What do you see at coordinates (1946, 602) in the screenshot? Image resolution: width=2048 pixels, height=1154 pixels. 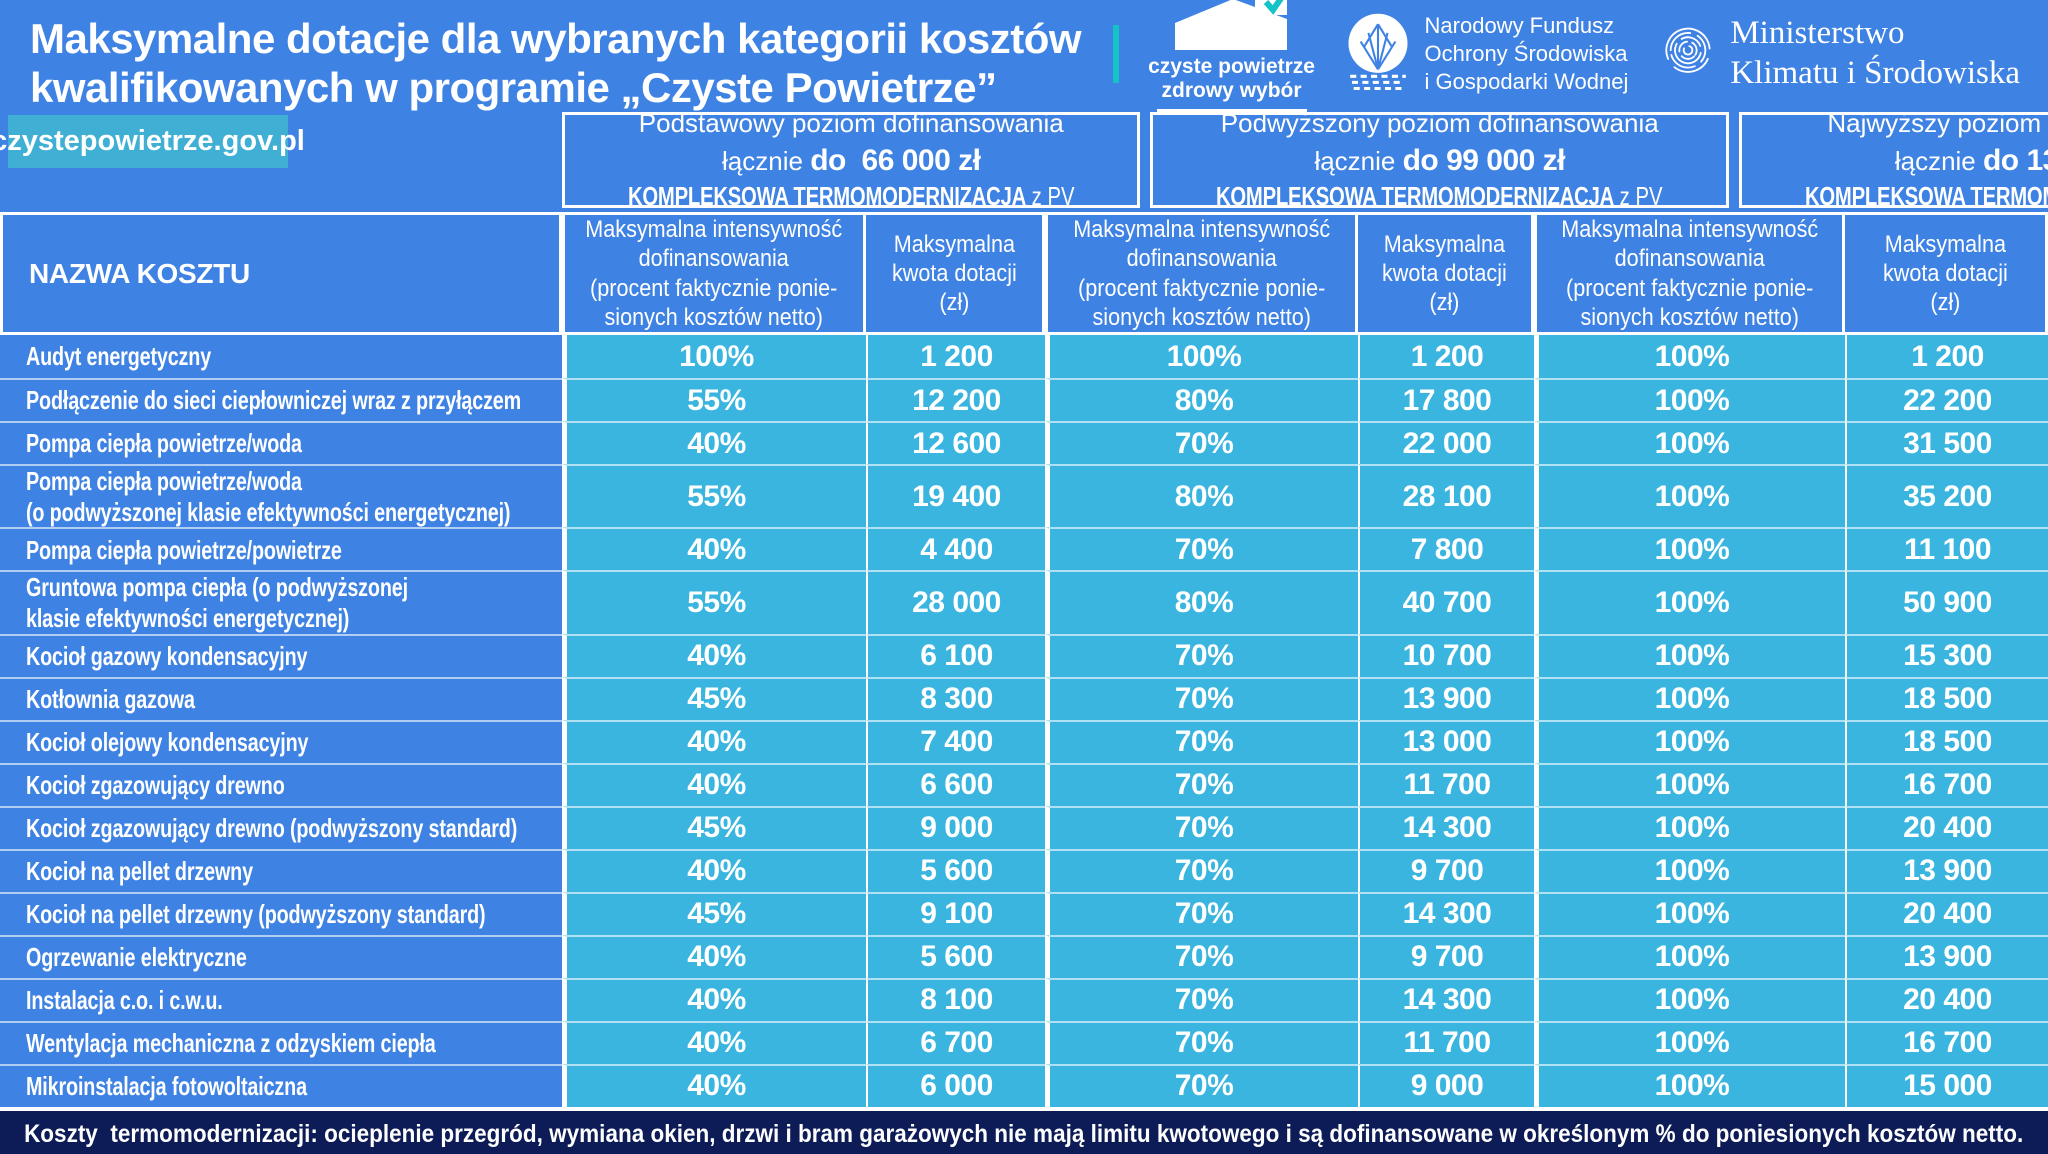 I see `highest-amount-value: 50 900` at bounding box center [1946, 602].